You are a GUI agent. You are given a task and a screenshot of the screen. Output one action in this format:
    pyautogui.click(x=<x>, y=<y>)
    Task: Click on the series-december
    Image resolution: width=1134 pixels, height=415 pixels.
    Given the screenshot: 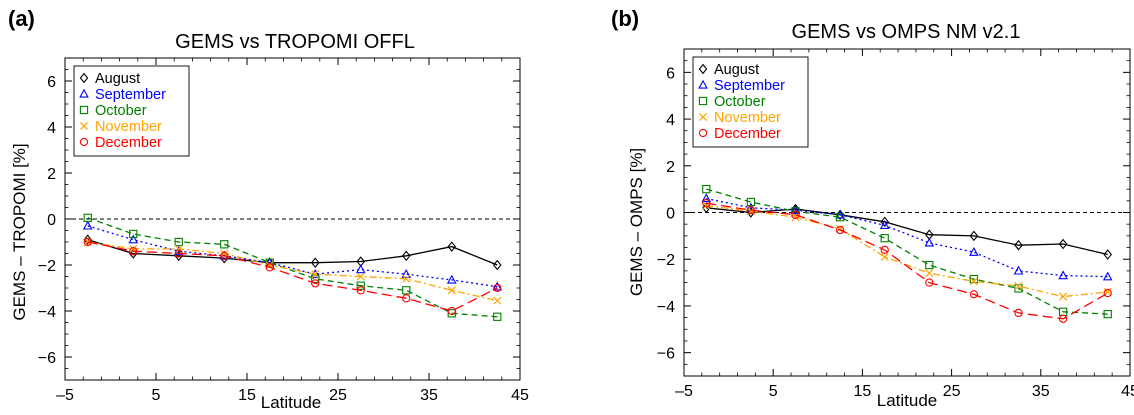 What is the action you would take?
    pyautogui.click(x=292, y=276)
    